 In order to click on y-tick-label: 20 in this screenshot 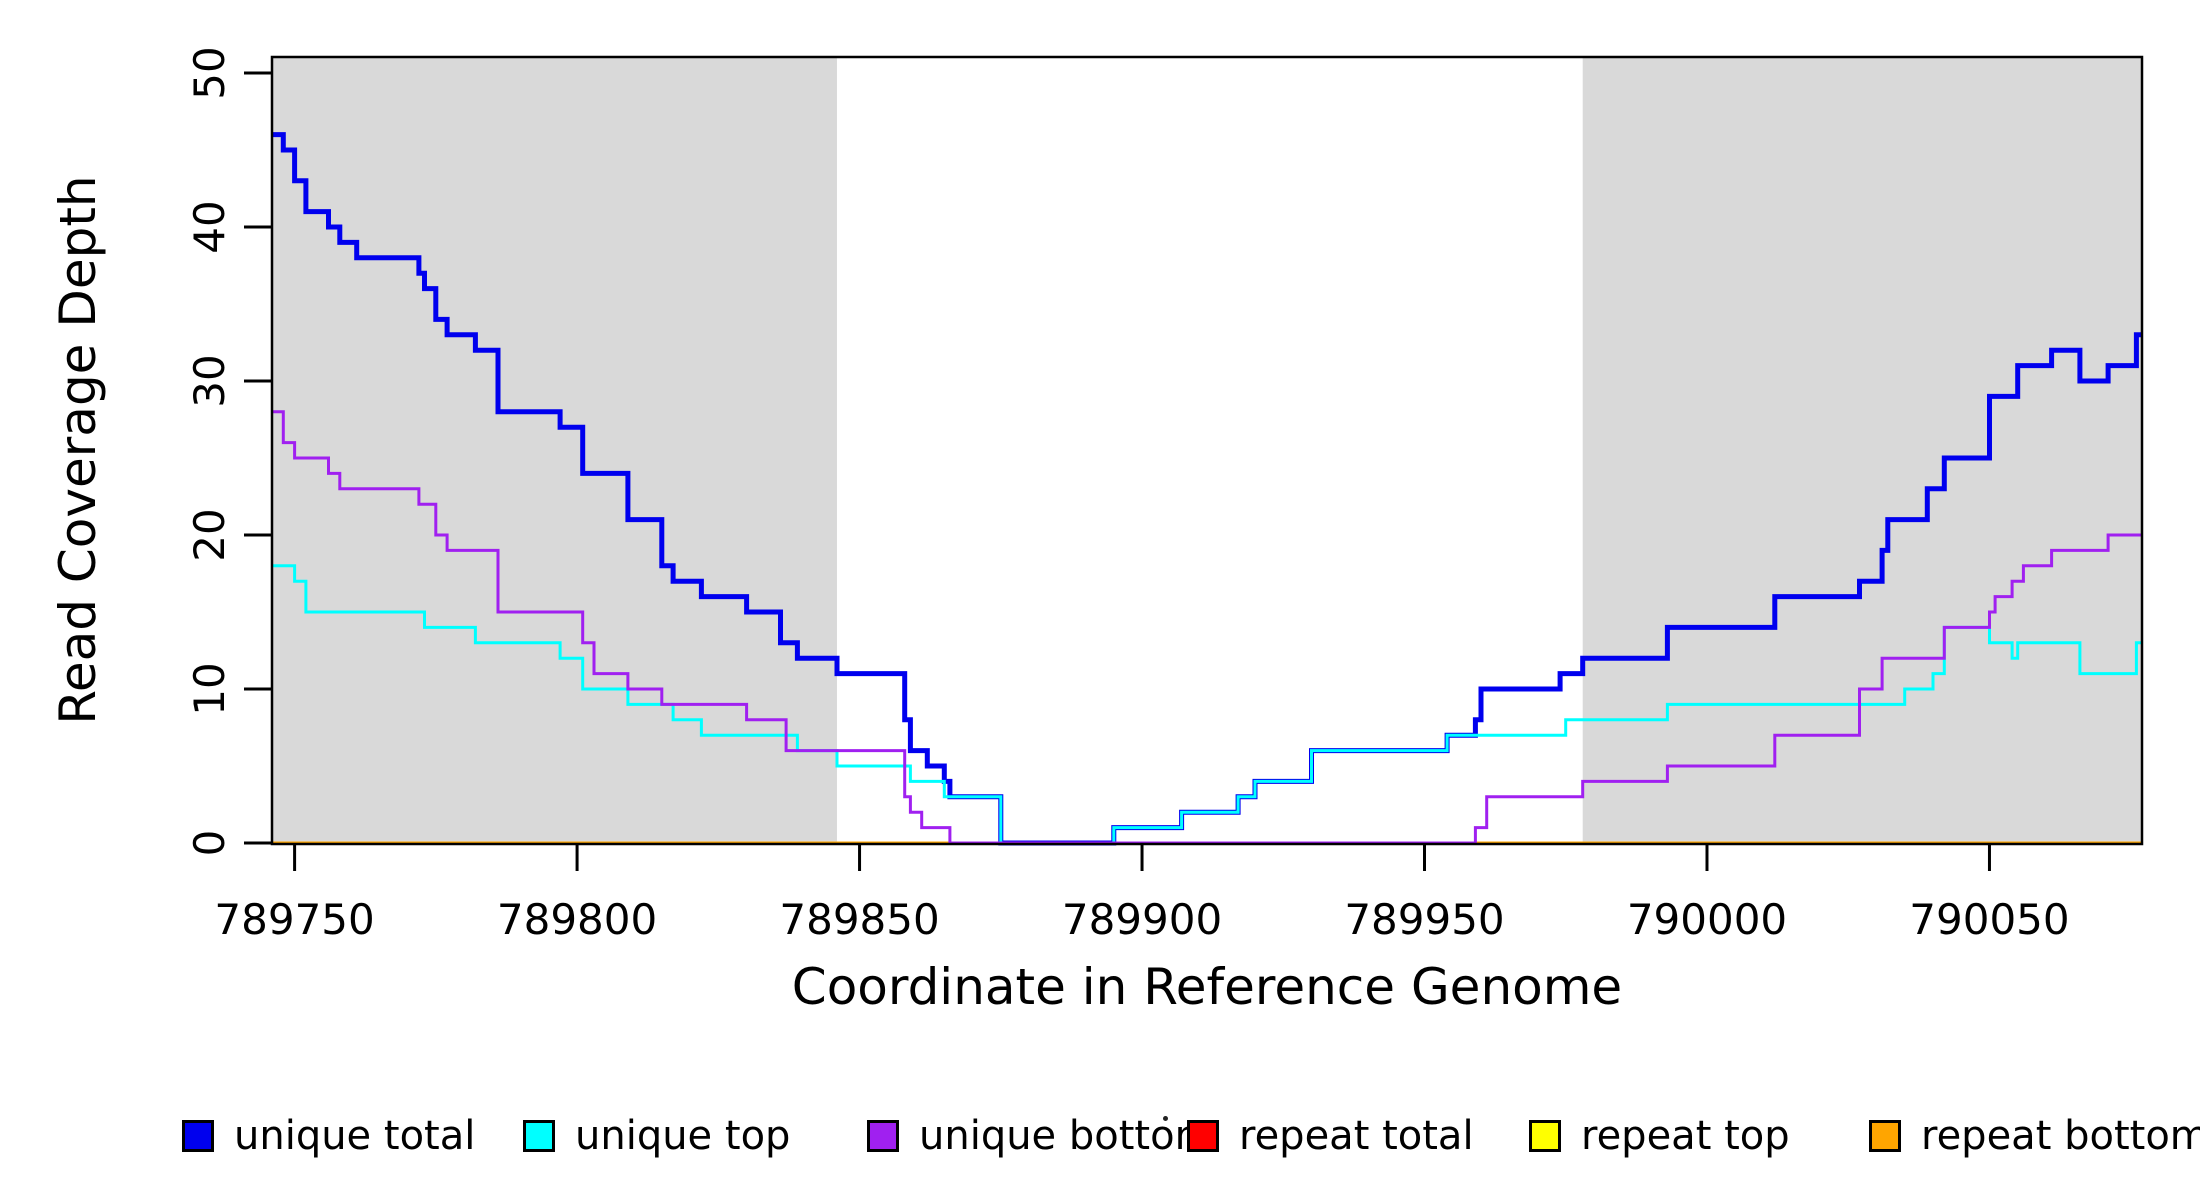, I will do `click(209, 534)`.